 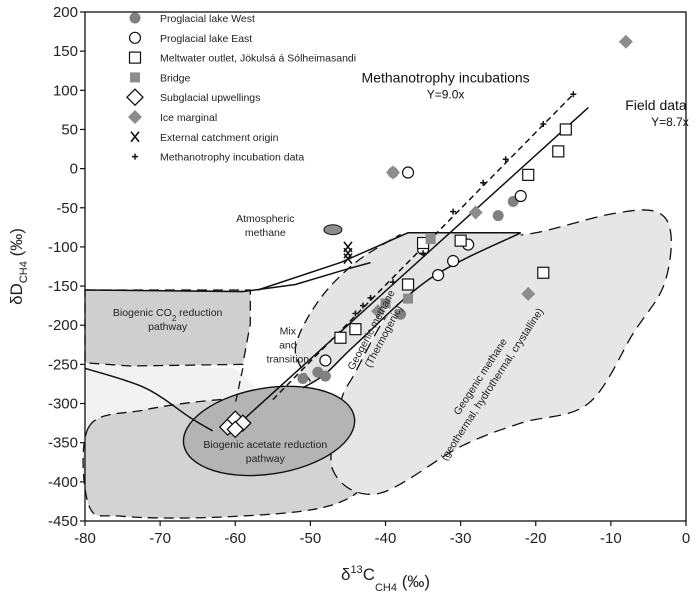 I want to click on y-tick-label: 200, so click(x=65, y=12).